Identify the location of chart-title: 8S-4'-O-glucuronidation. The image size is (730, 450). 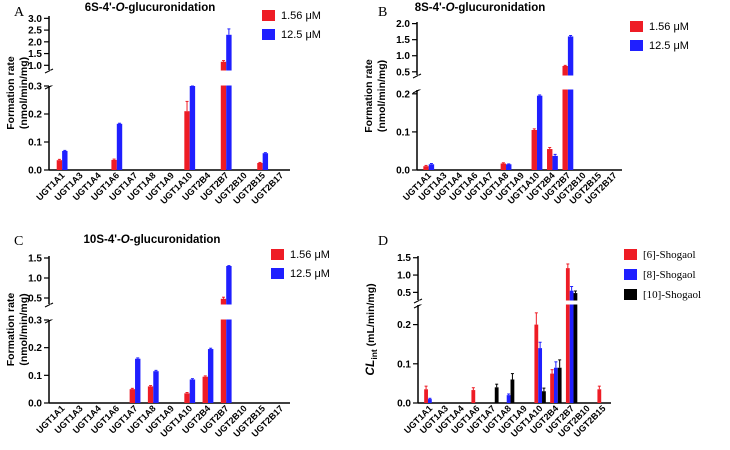
(480, 8).